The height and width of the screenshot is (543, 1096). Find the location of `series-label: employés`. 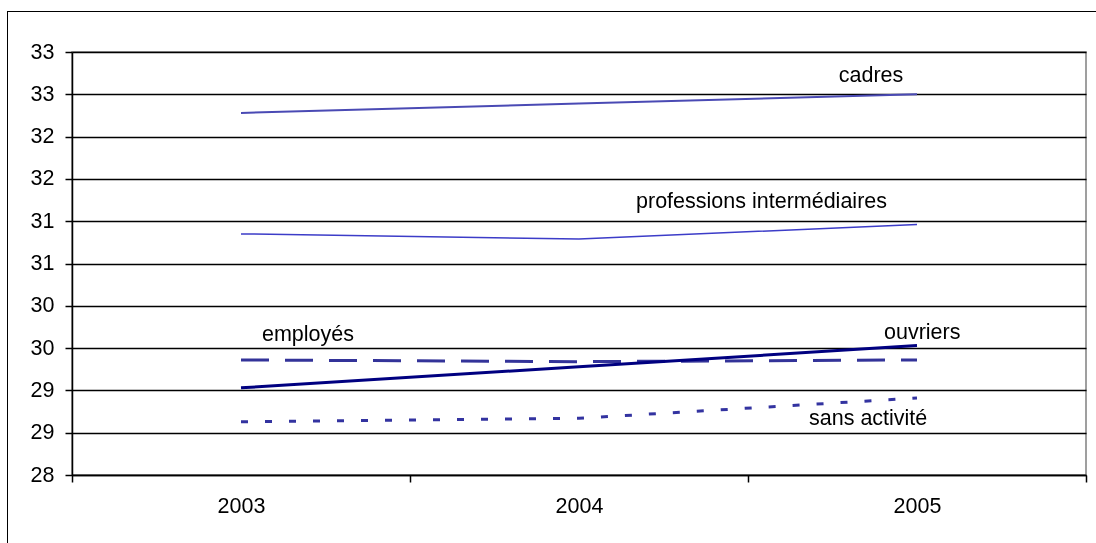

series-label: employés is located at coordinates (308, 333).